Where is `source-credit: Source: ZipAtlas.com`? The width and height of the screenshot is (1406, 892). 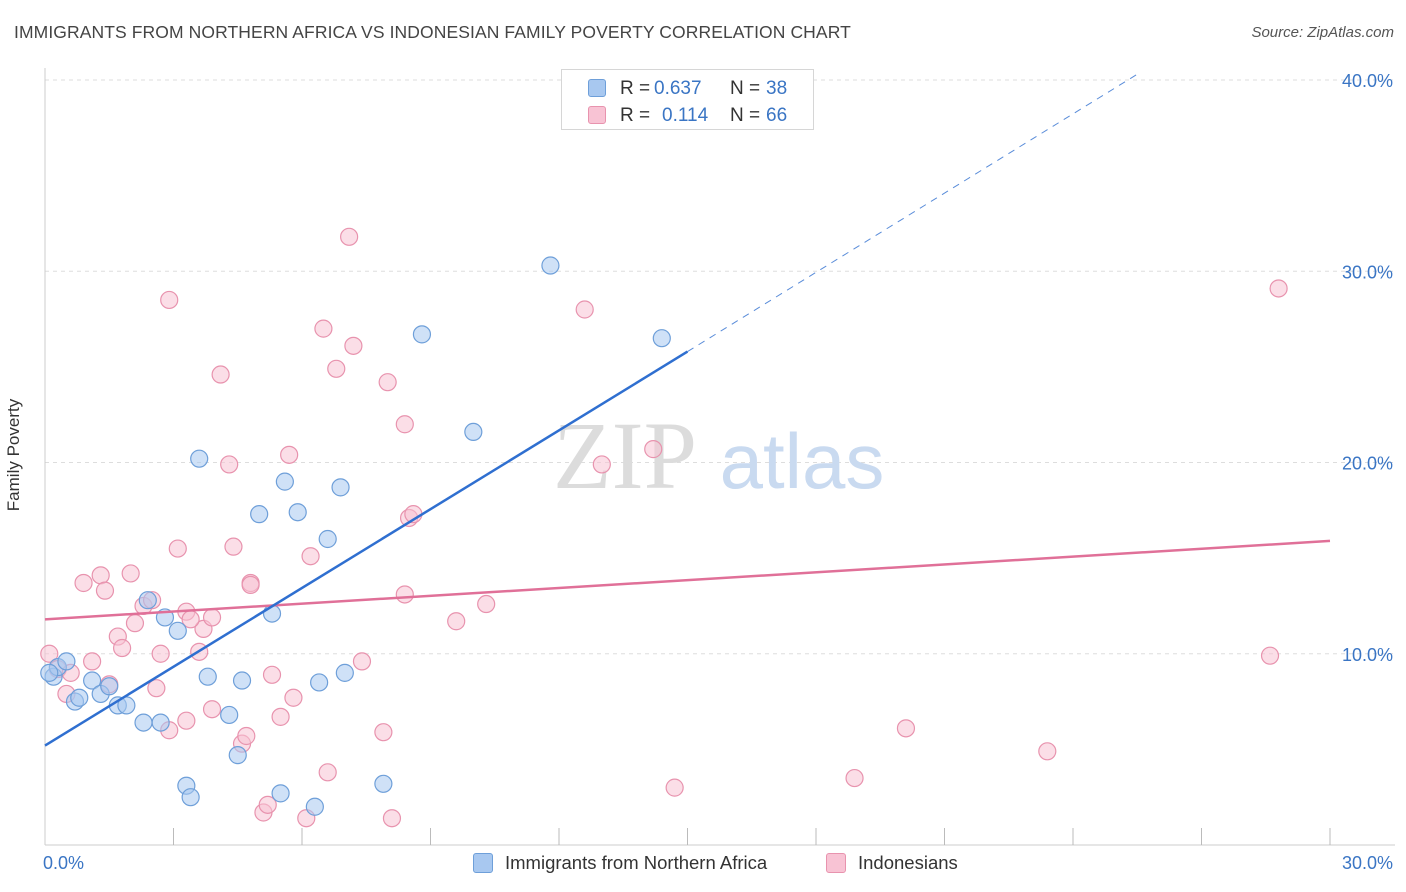
source-credit: Source: ZipAtlas.com is located at coordinates (1322, 32).